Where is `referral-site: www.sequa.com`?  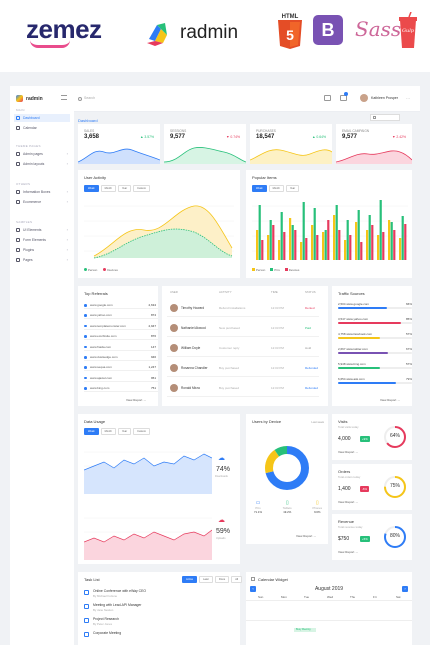
referral-site: www.sequa.com is located at coordinates (101, 367).